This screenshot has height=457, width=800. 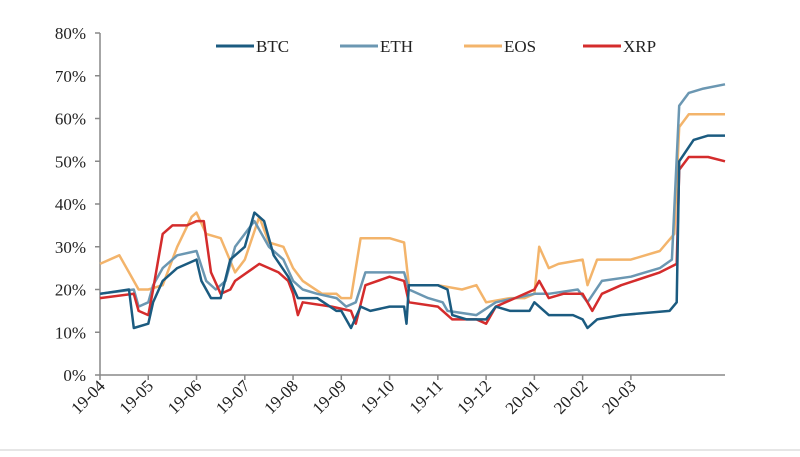 I want to click on y-tick-label: 30%, so click(x=70, y=247).